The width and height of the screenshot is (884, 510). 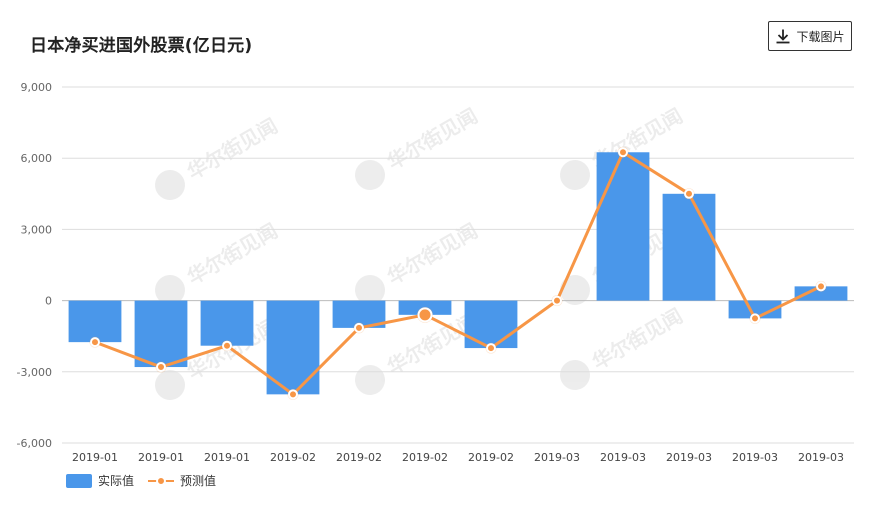 I want to click on download-label: 下载图片, so click(x=820, y=36).